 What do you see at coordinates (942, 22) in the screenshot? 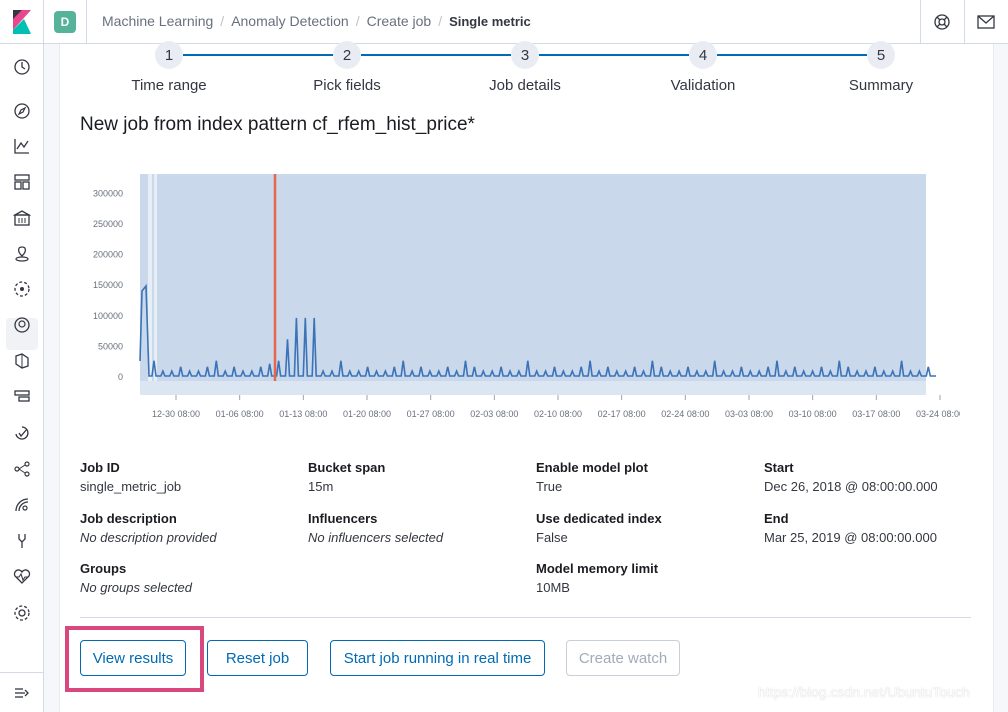
I see `help-icon` at bounding box center [942, 22].